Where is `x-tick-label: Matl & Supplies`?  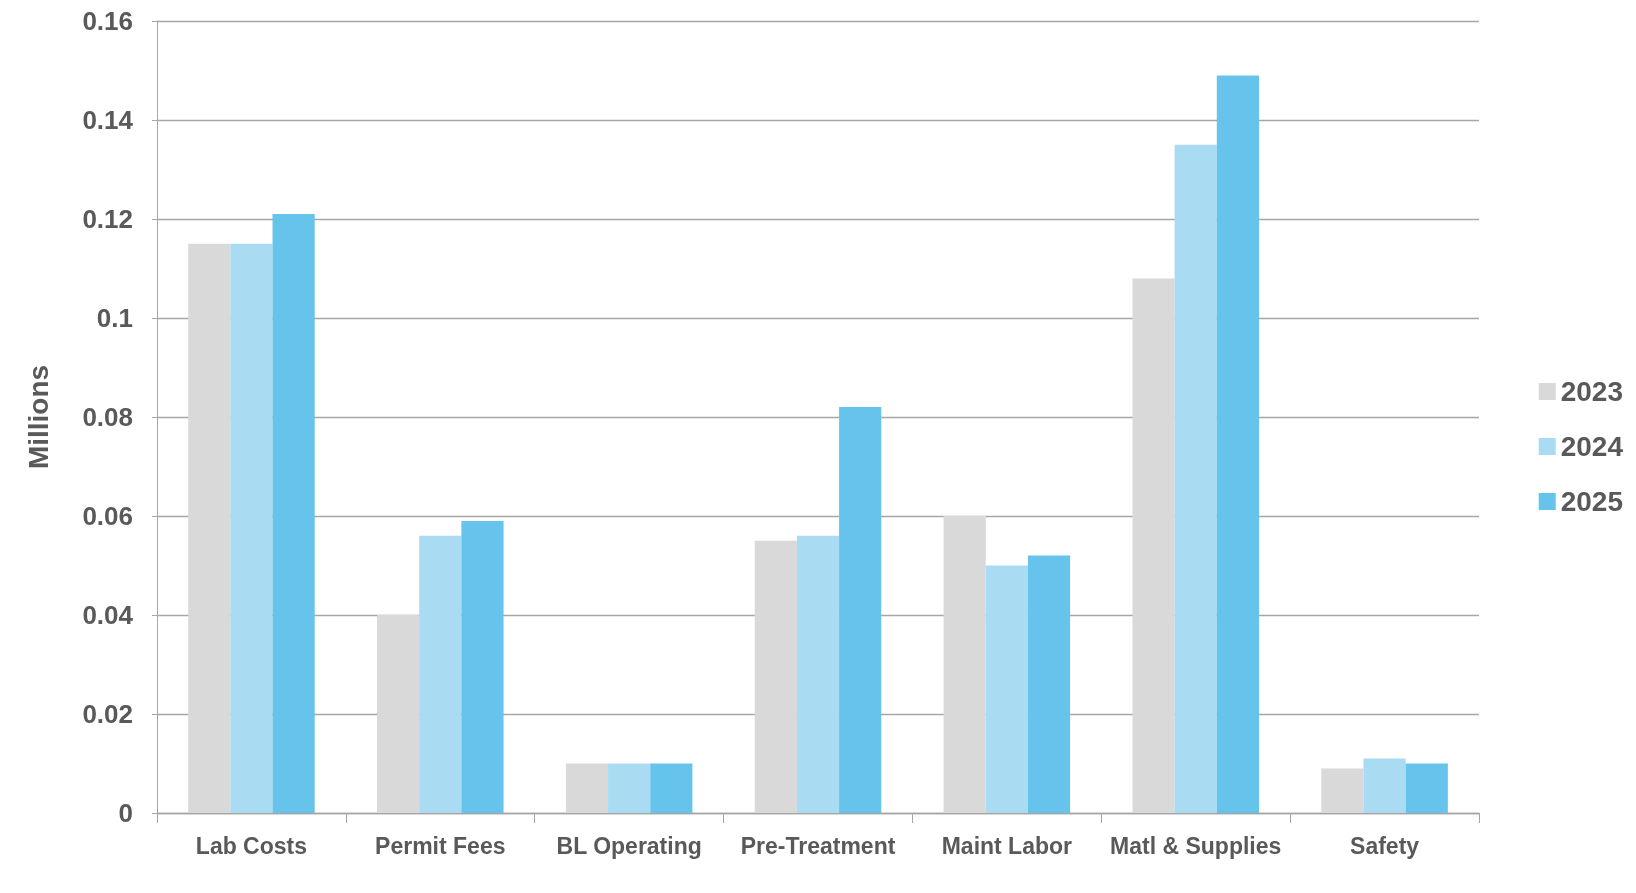
x-tick-label: Matl & Supplies is located at coordinates (1196, 846).